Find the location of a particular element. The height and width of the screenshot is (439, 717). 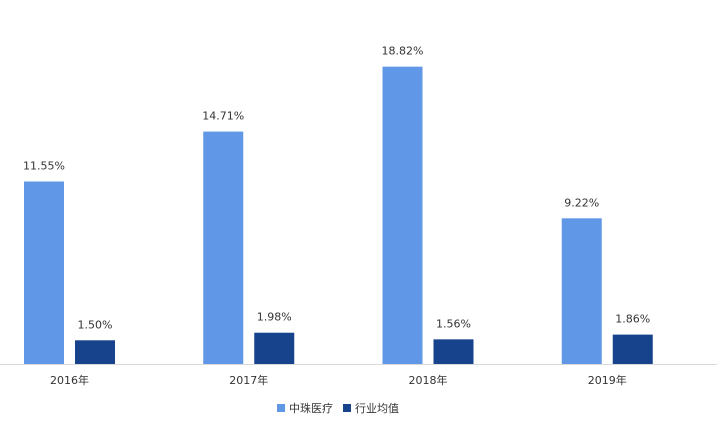

x-tick-label-2: 2017年 is located at coordinates (248, 380).